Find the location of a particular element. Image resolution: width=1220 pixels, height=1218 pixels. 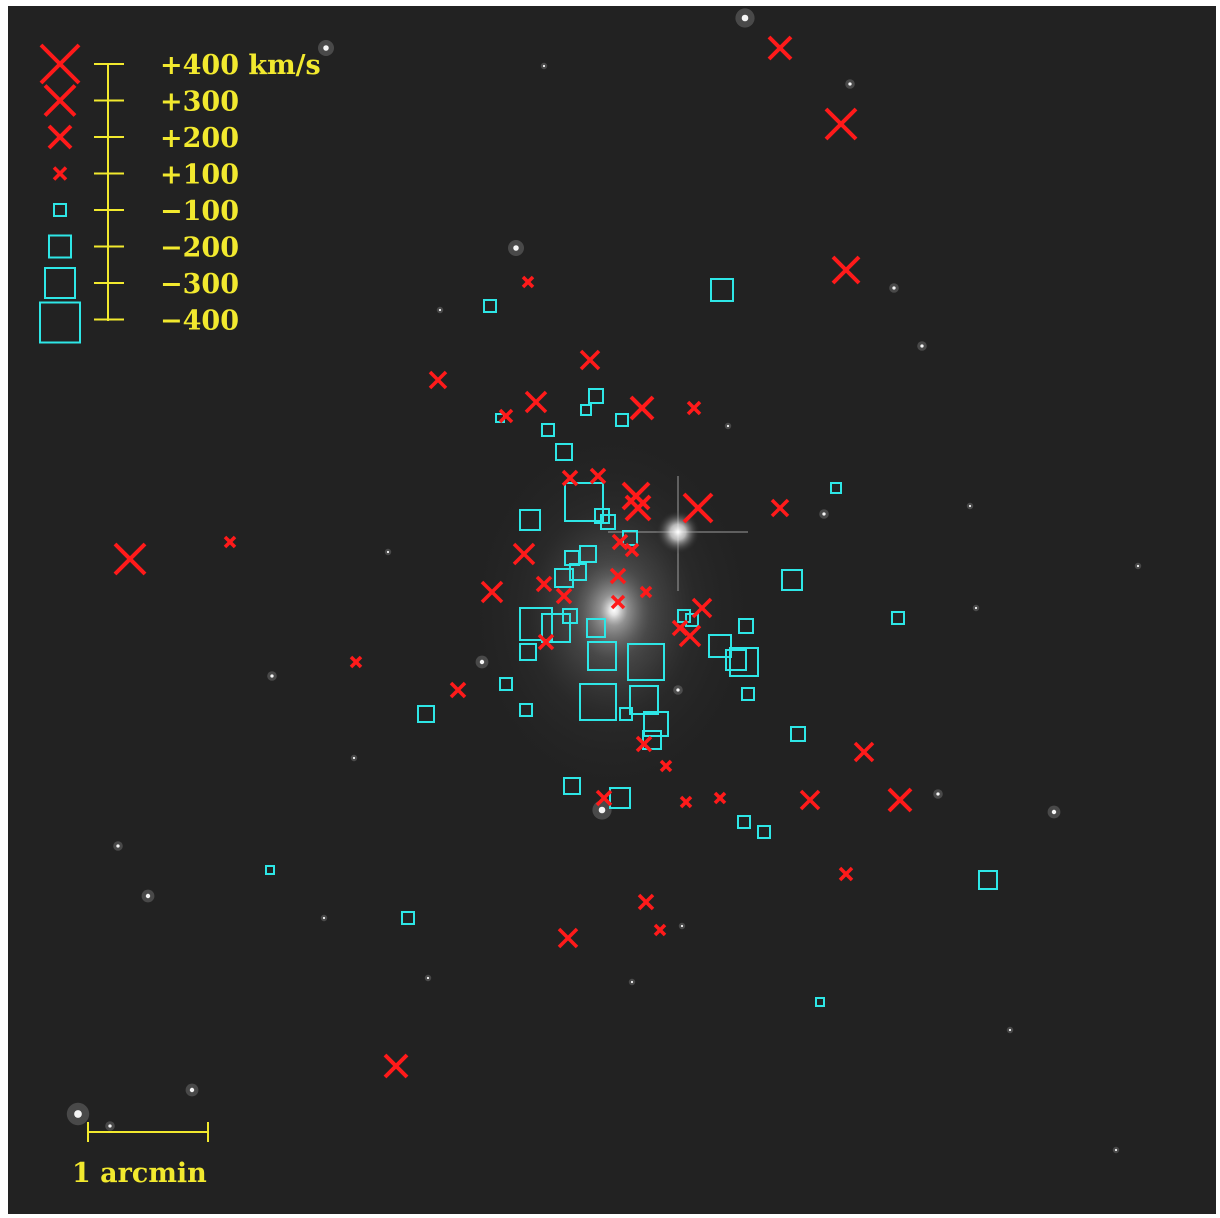

legend-label: +100 is located at coordinates (199, 175).